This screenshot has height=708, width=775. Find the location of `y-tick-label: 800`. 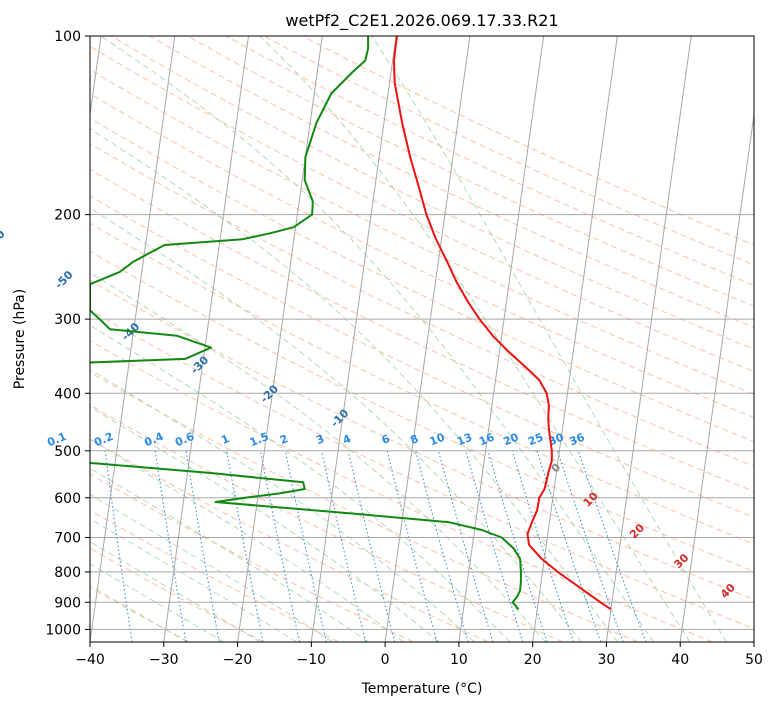

y-tick-label: 800 is located at coordinates (67, 573).